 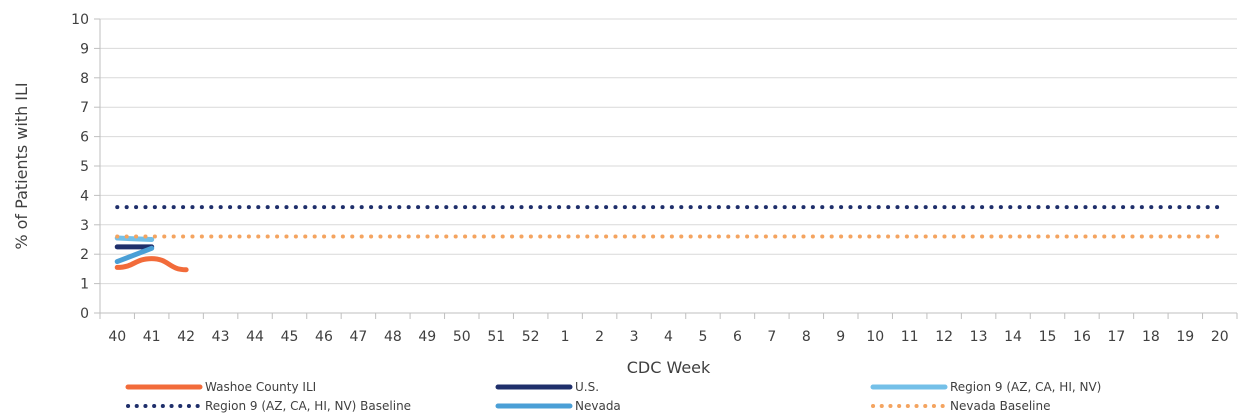 I want to click on x-tick-label: 12, so click(x=944, y=337).